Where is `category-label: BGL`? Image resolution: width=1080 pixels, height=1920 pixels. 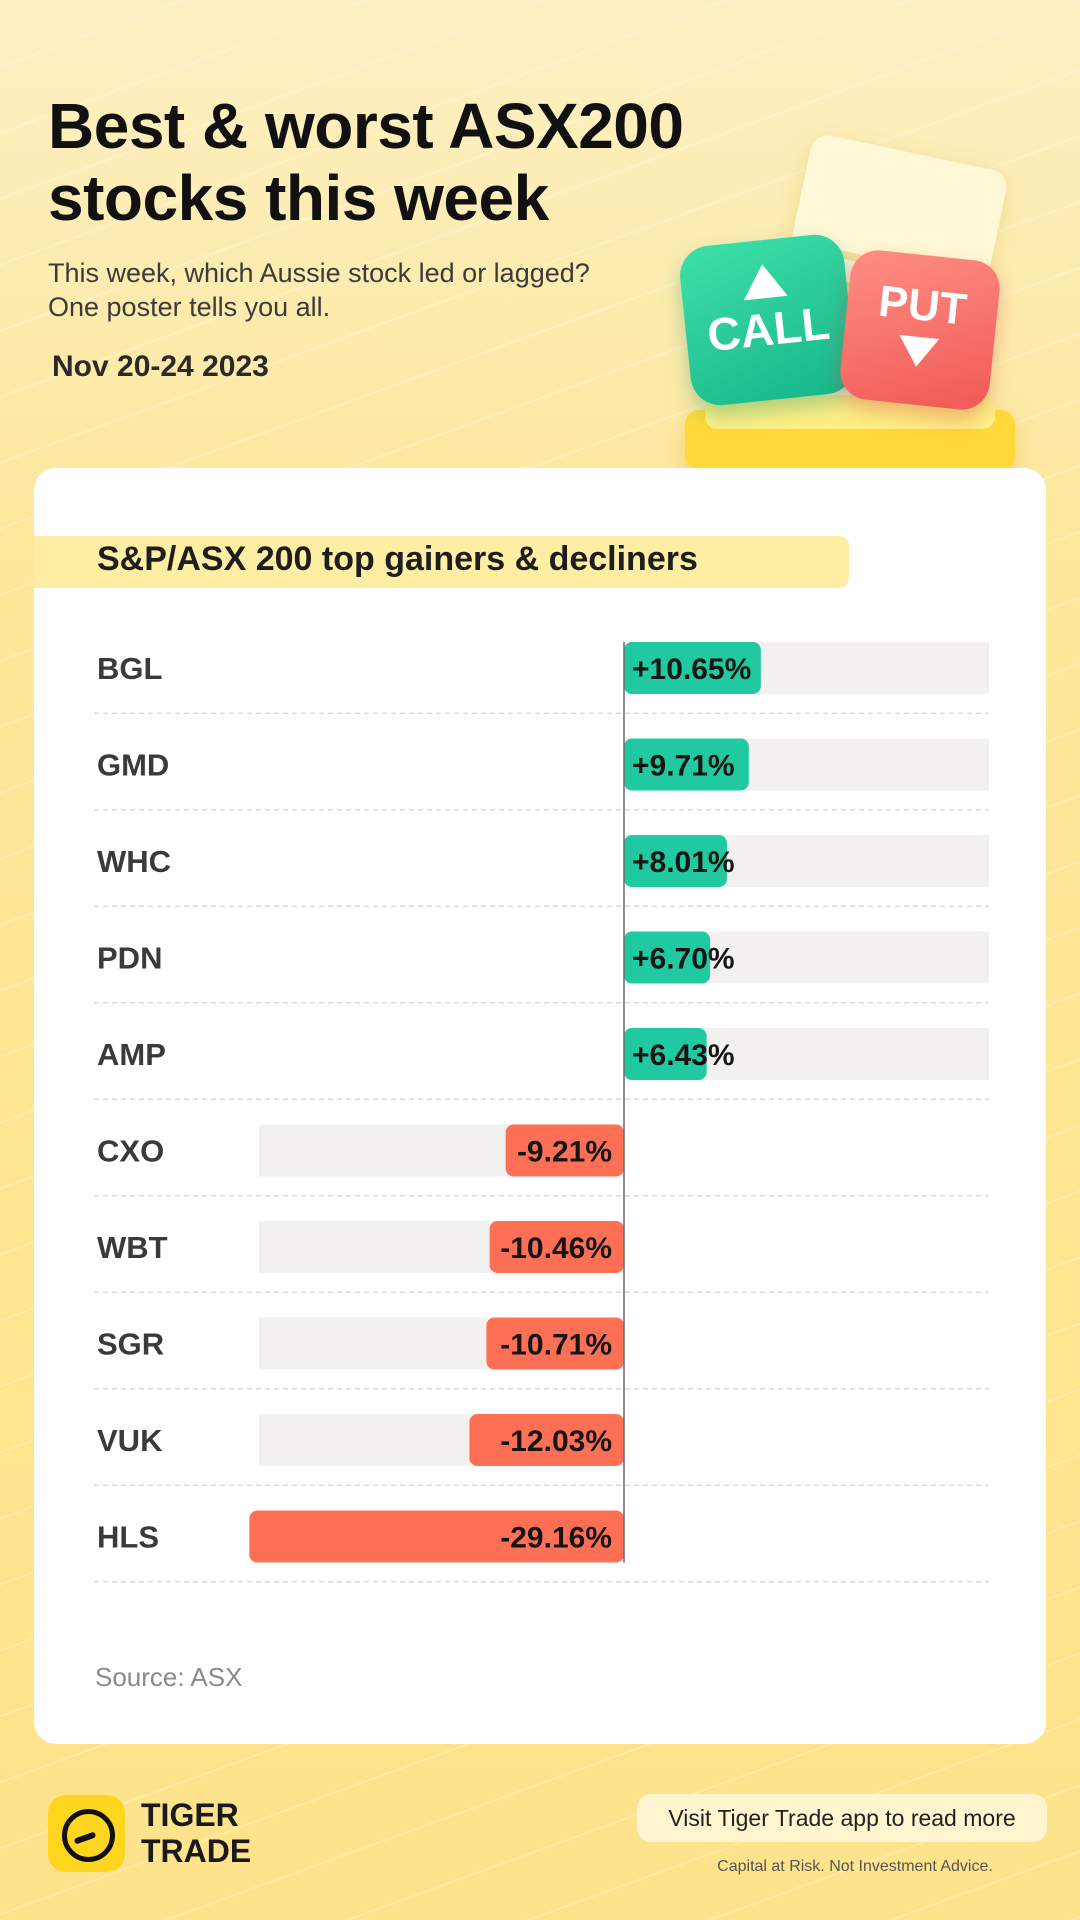
category-label: BGL is located at coordinates (129, 668).